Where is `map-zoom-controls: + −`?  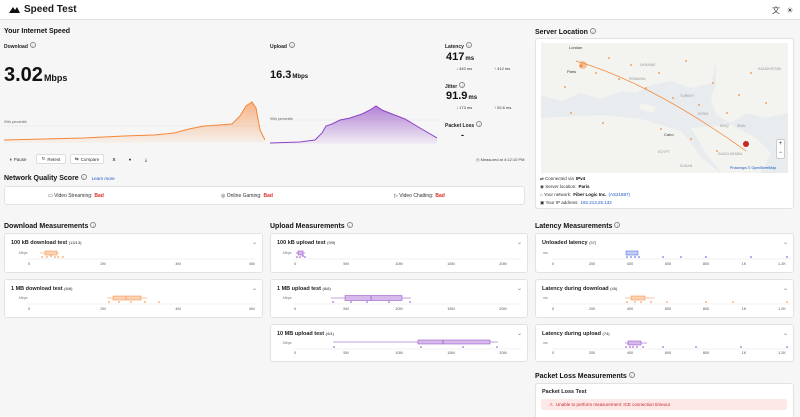 map-zoom-controls: + − is located at coordinates (780, 149).